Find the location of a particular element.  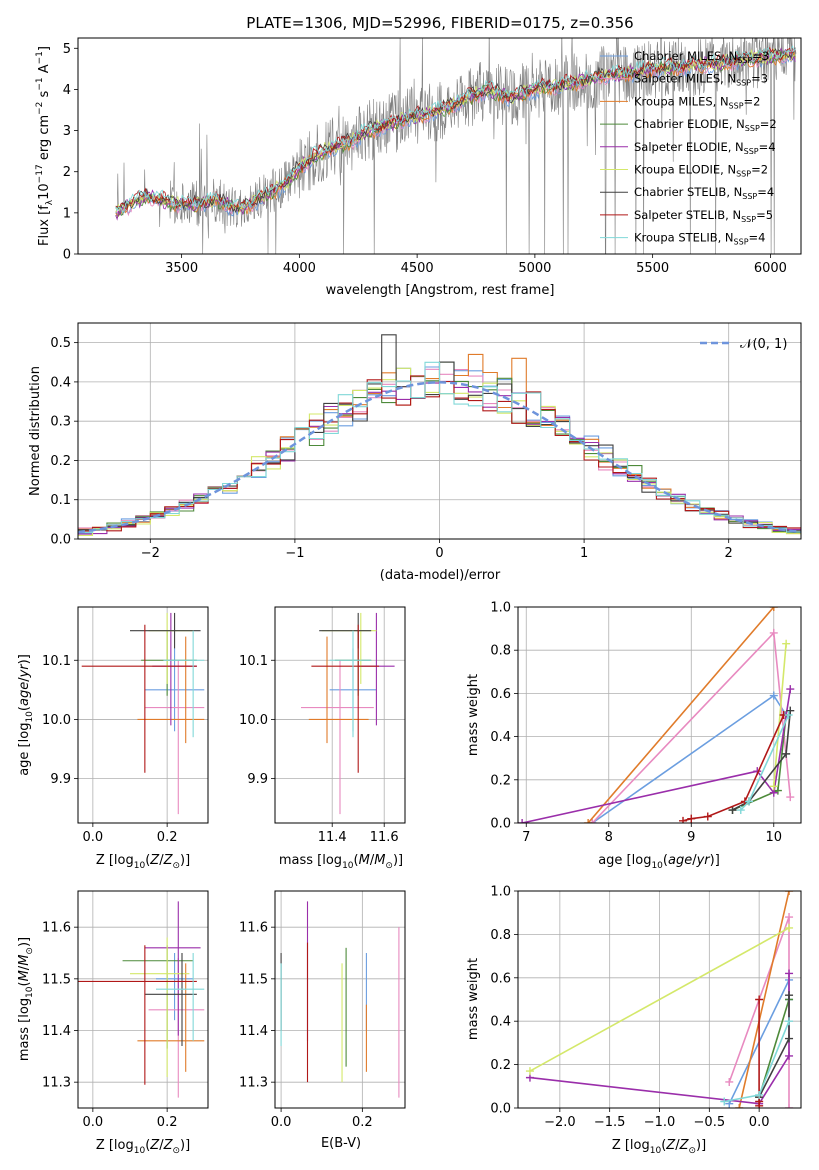

x-tick-label: 9 is located at coordinates (691, 837).